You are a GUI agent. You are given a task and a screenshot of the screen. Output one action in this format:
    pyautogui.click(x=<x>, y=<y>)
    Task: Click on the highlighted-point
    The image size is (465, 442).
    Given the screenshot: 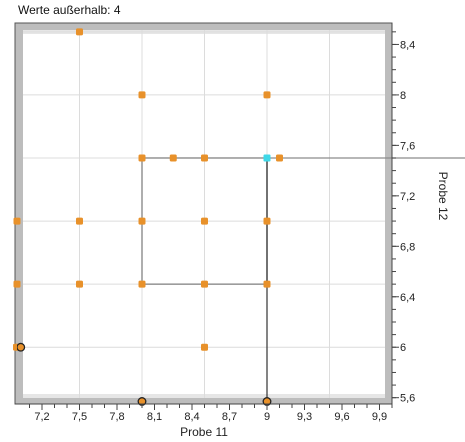 What is the action you would take?
    pyautogui.click(x=267, y=158)
    